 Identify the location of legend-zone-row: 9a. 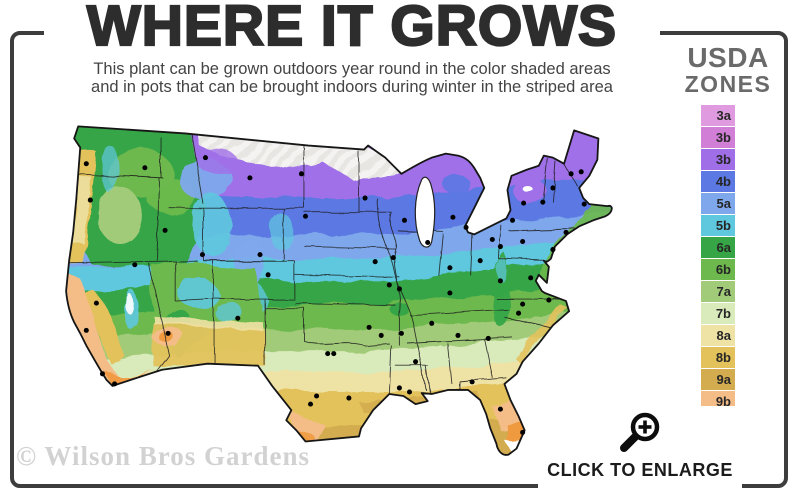
(718, 379).